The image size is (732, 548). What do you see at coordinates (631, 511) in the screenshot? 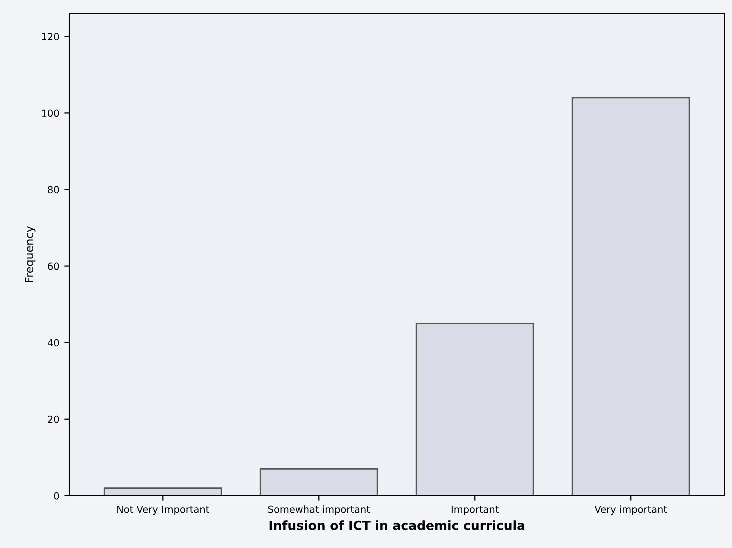
I see `x-tick-label: Very important` at bounding box center [631, 511].